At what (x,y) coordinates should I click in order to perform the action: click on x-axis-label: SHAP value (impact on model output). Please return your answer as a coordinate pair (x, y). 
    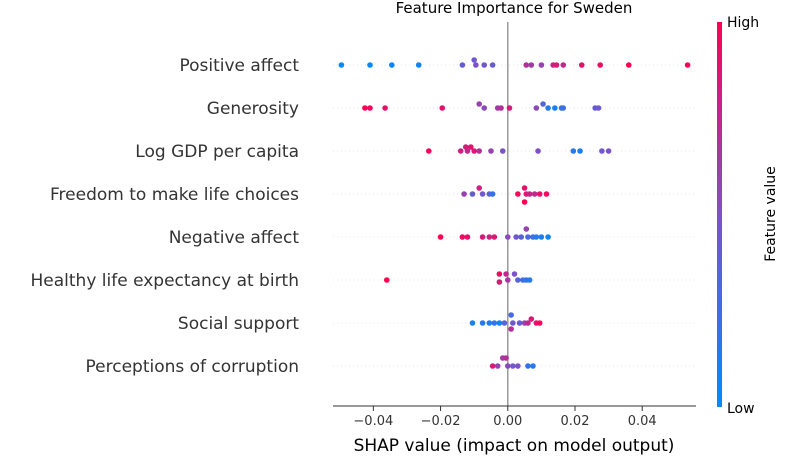
    Looking at the image, I should click on (514, 446).